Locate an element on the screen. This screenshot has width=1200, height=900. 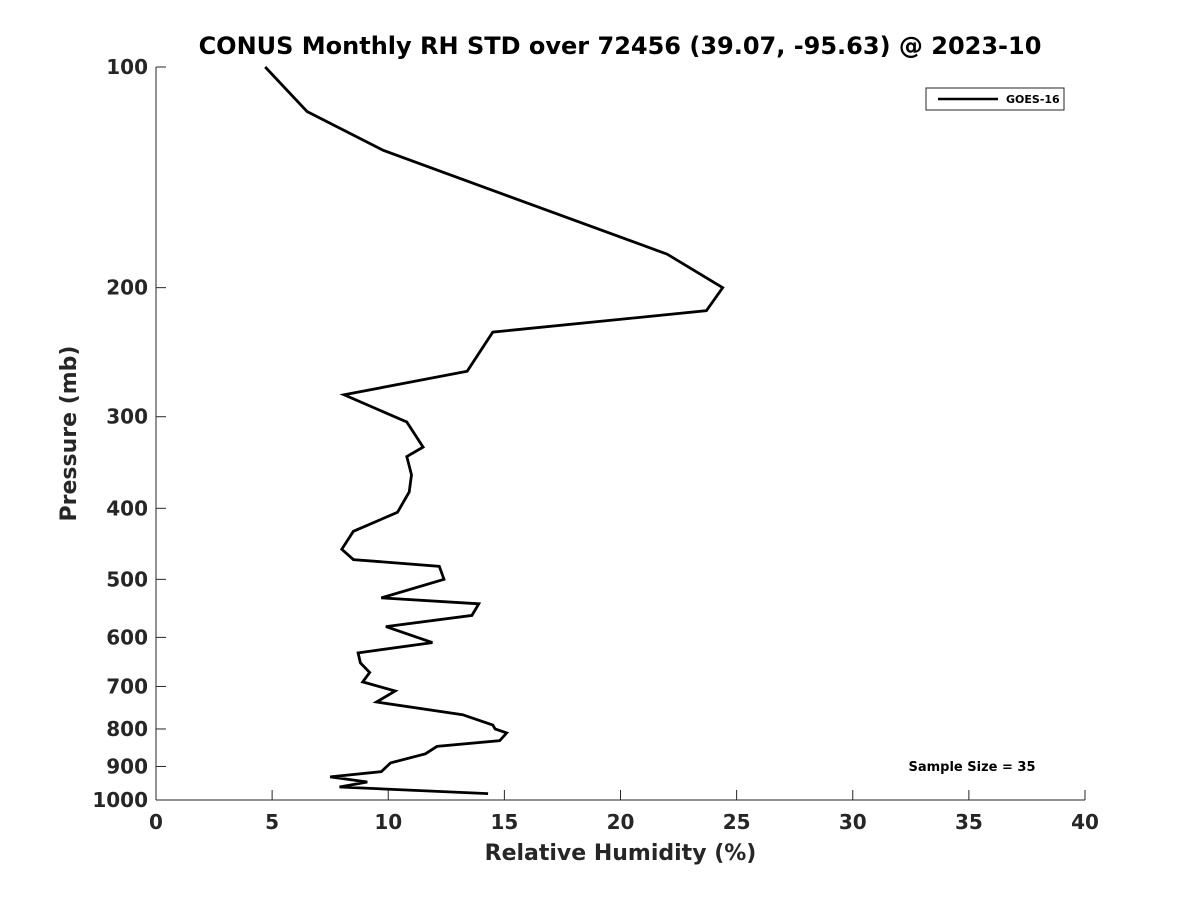
x-tick-label: 5 is located at coordinates (272, 822).